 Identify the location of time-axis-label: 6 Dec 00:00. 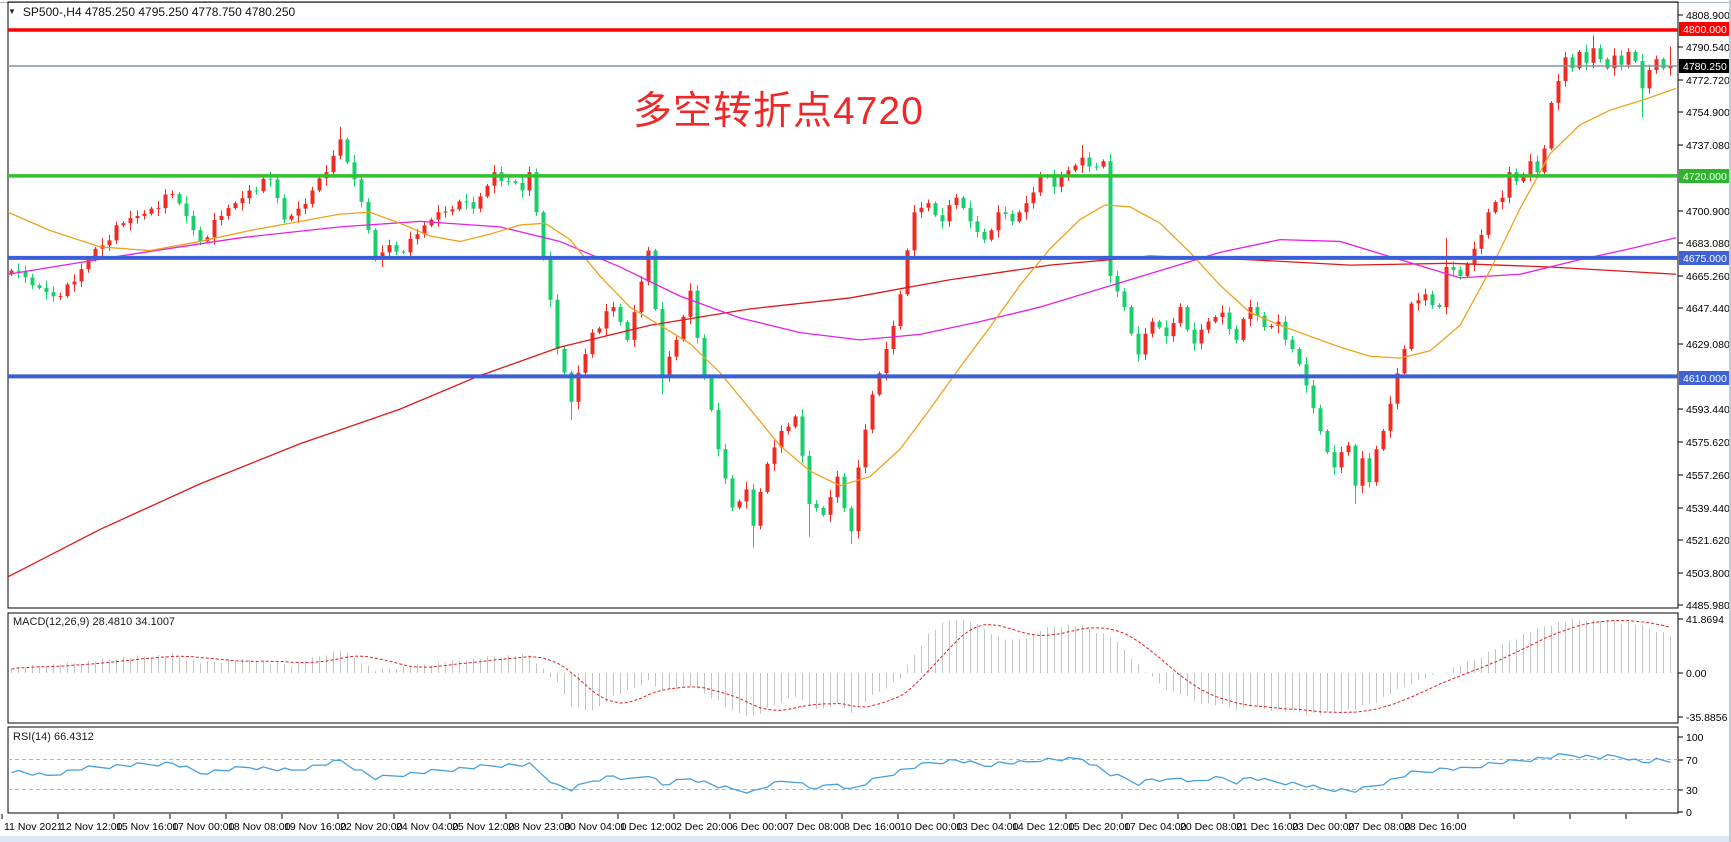
(760, 827).